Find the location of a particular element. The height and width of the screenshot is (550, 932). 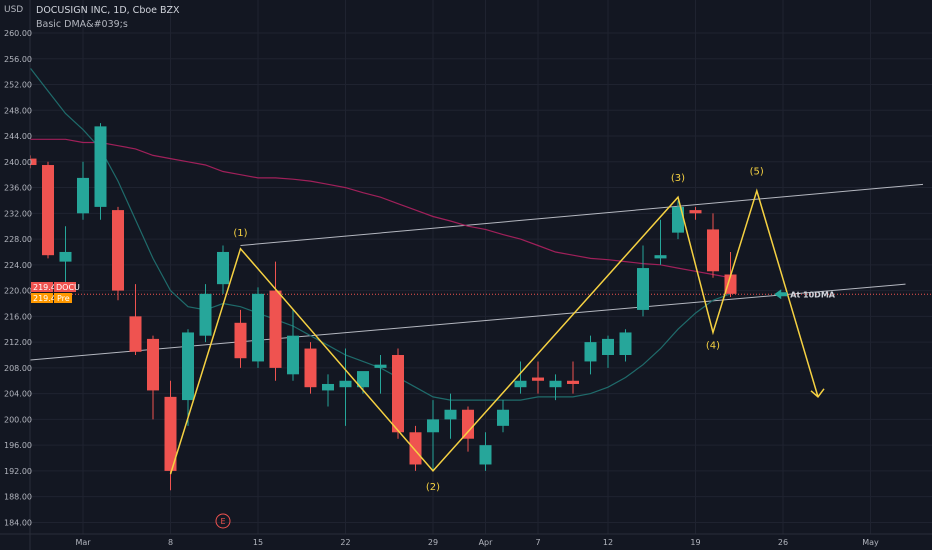

y-tick-label: 196.00 is located at coordinates (18, 445).